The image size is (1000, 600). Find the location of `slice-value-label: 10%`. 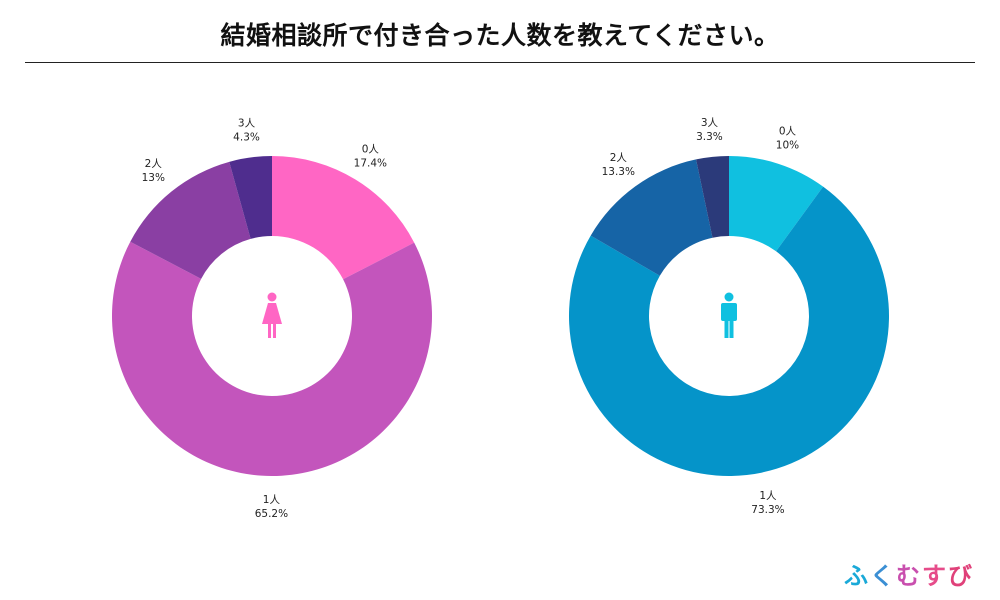

slice-value-label: 10% is located at coordinates (787, 145).